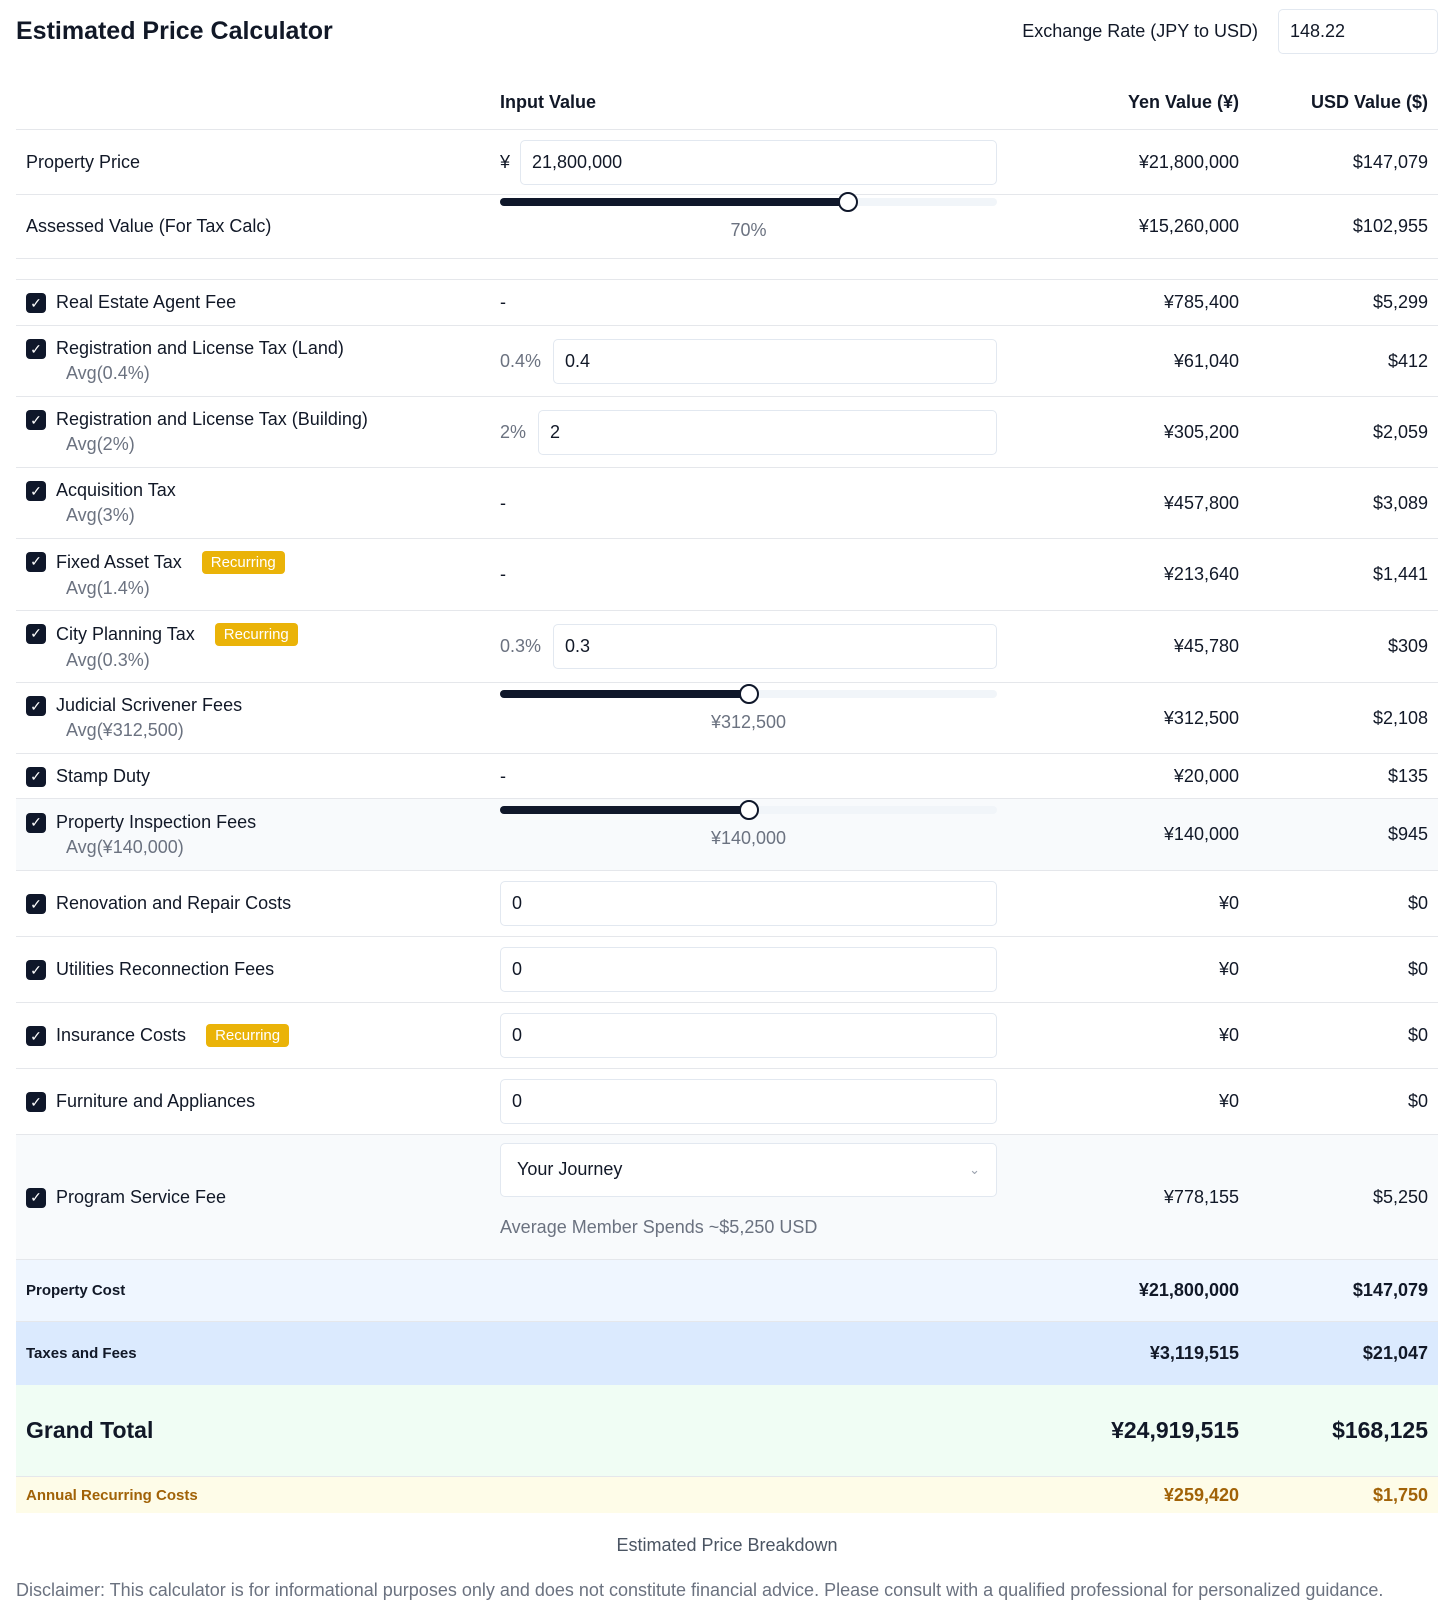 The image size is (1454, 1609). What do you see at coordinates (748, 1169) in the screenshot?
I see `program-select: Your Journey ⌄` at bounding box center [748, 1169].